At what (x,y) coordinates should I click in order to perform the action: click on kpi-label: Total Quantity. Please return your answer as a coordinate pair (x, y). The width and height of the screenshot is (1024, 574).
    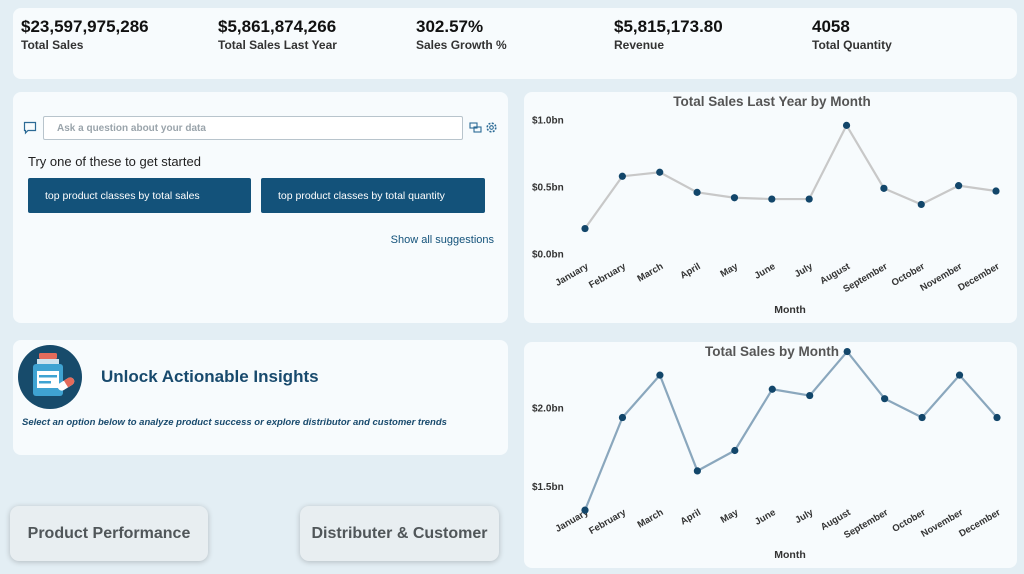
    Looking at the image, I should click on (852, 45).